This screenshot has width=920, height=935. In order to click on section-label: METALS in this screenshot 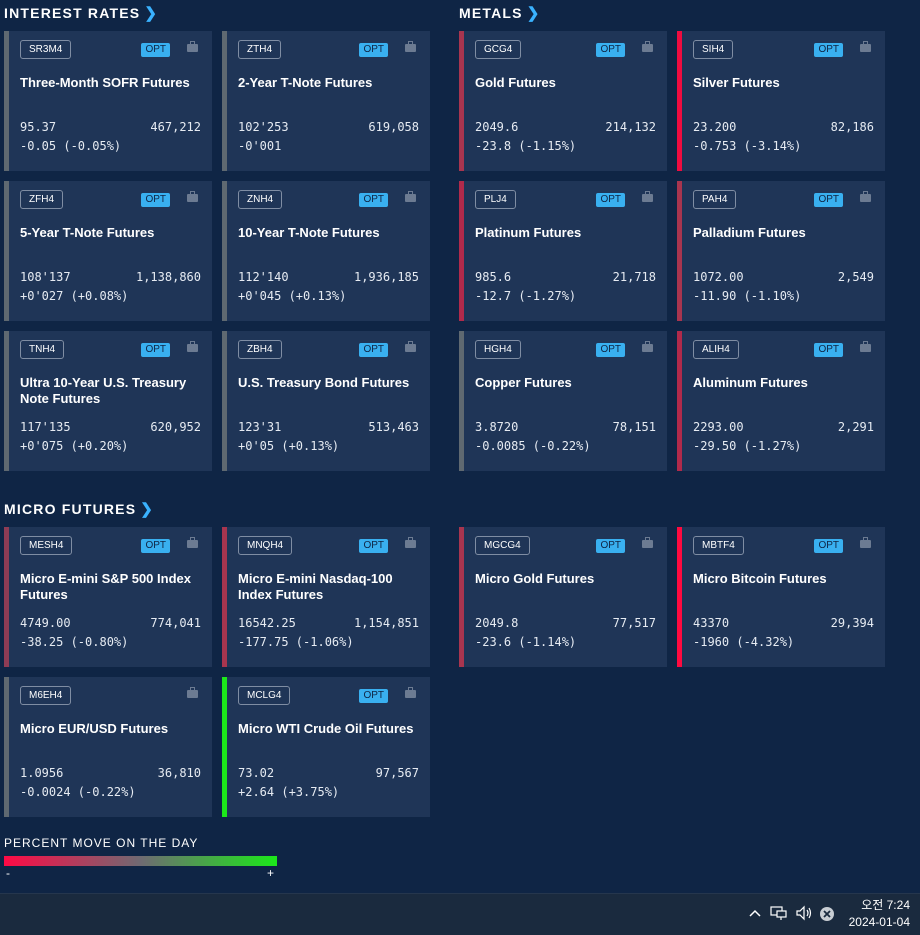, I will do `click(491, 13)`.